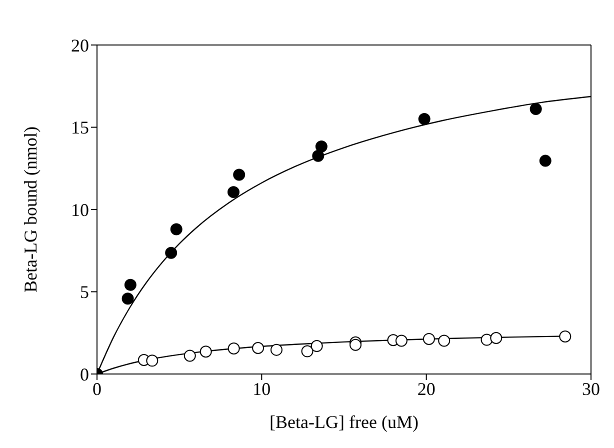 This screenshot has height=448, width=614. I want to click on x-axis-title: [Beta-LG] free (uM), so click(344, 422).